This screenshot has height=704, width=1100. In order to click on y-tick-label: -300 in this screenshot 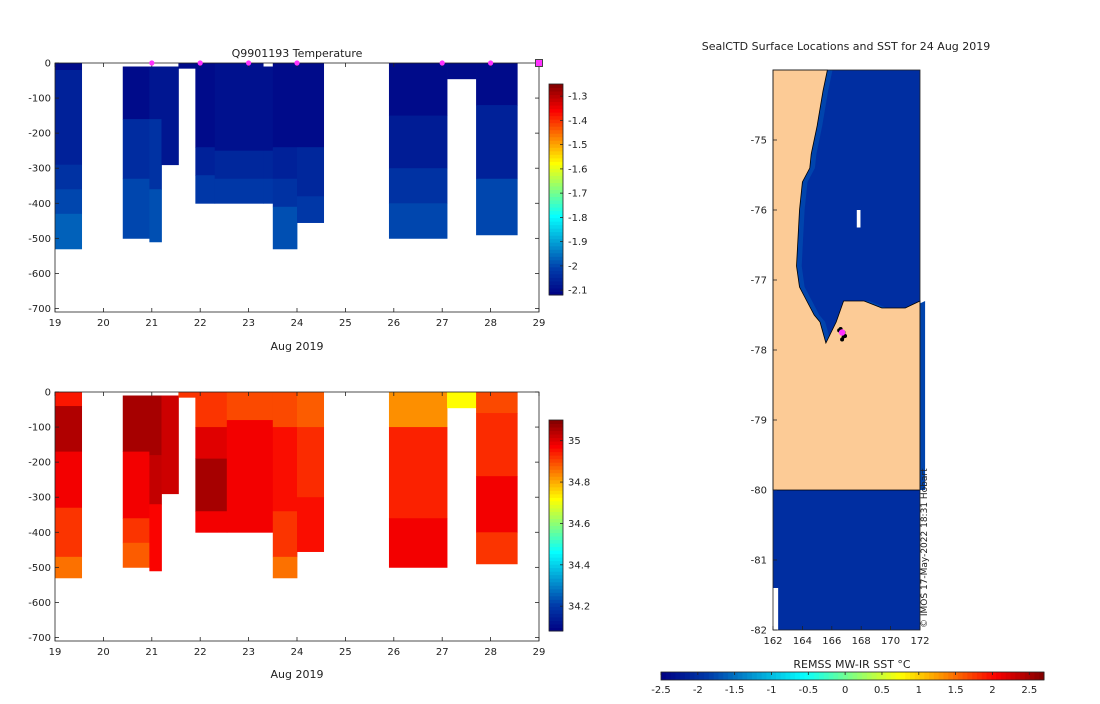, I will do `click(39, 169)`.